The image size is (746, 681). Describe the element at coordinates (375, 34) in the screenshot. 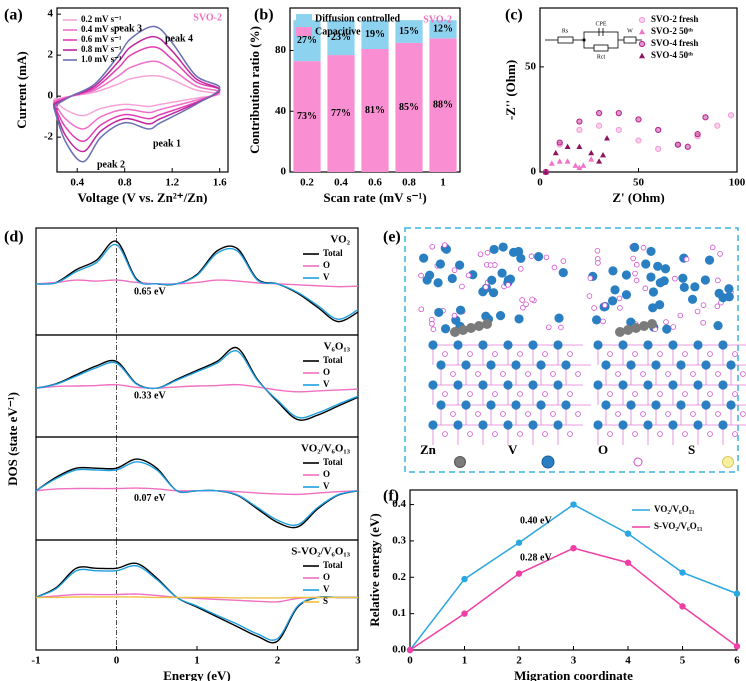

I see `value-label: 19%` at that location.